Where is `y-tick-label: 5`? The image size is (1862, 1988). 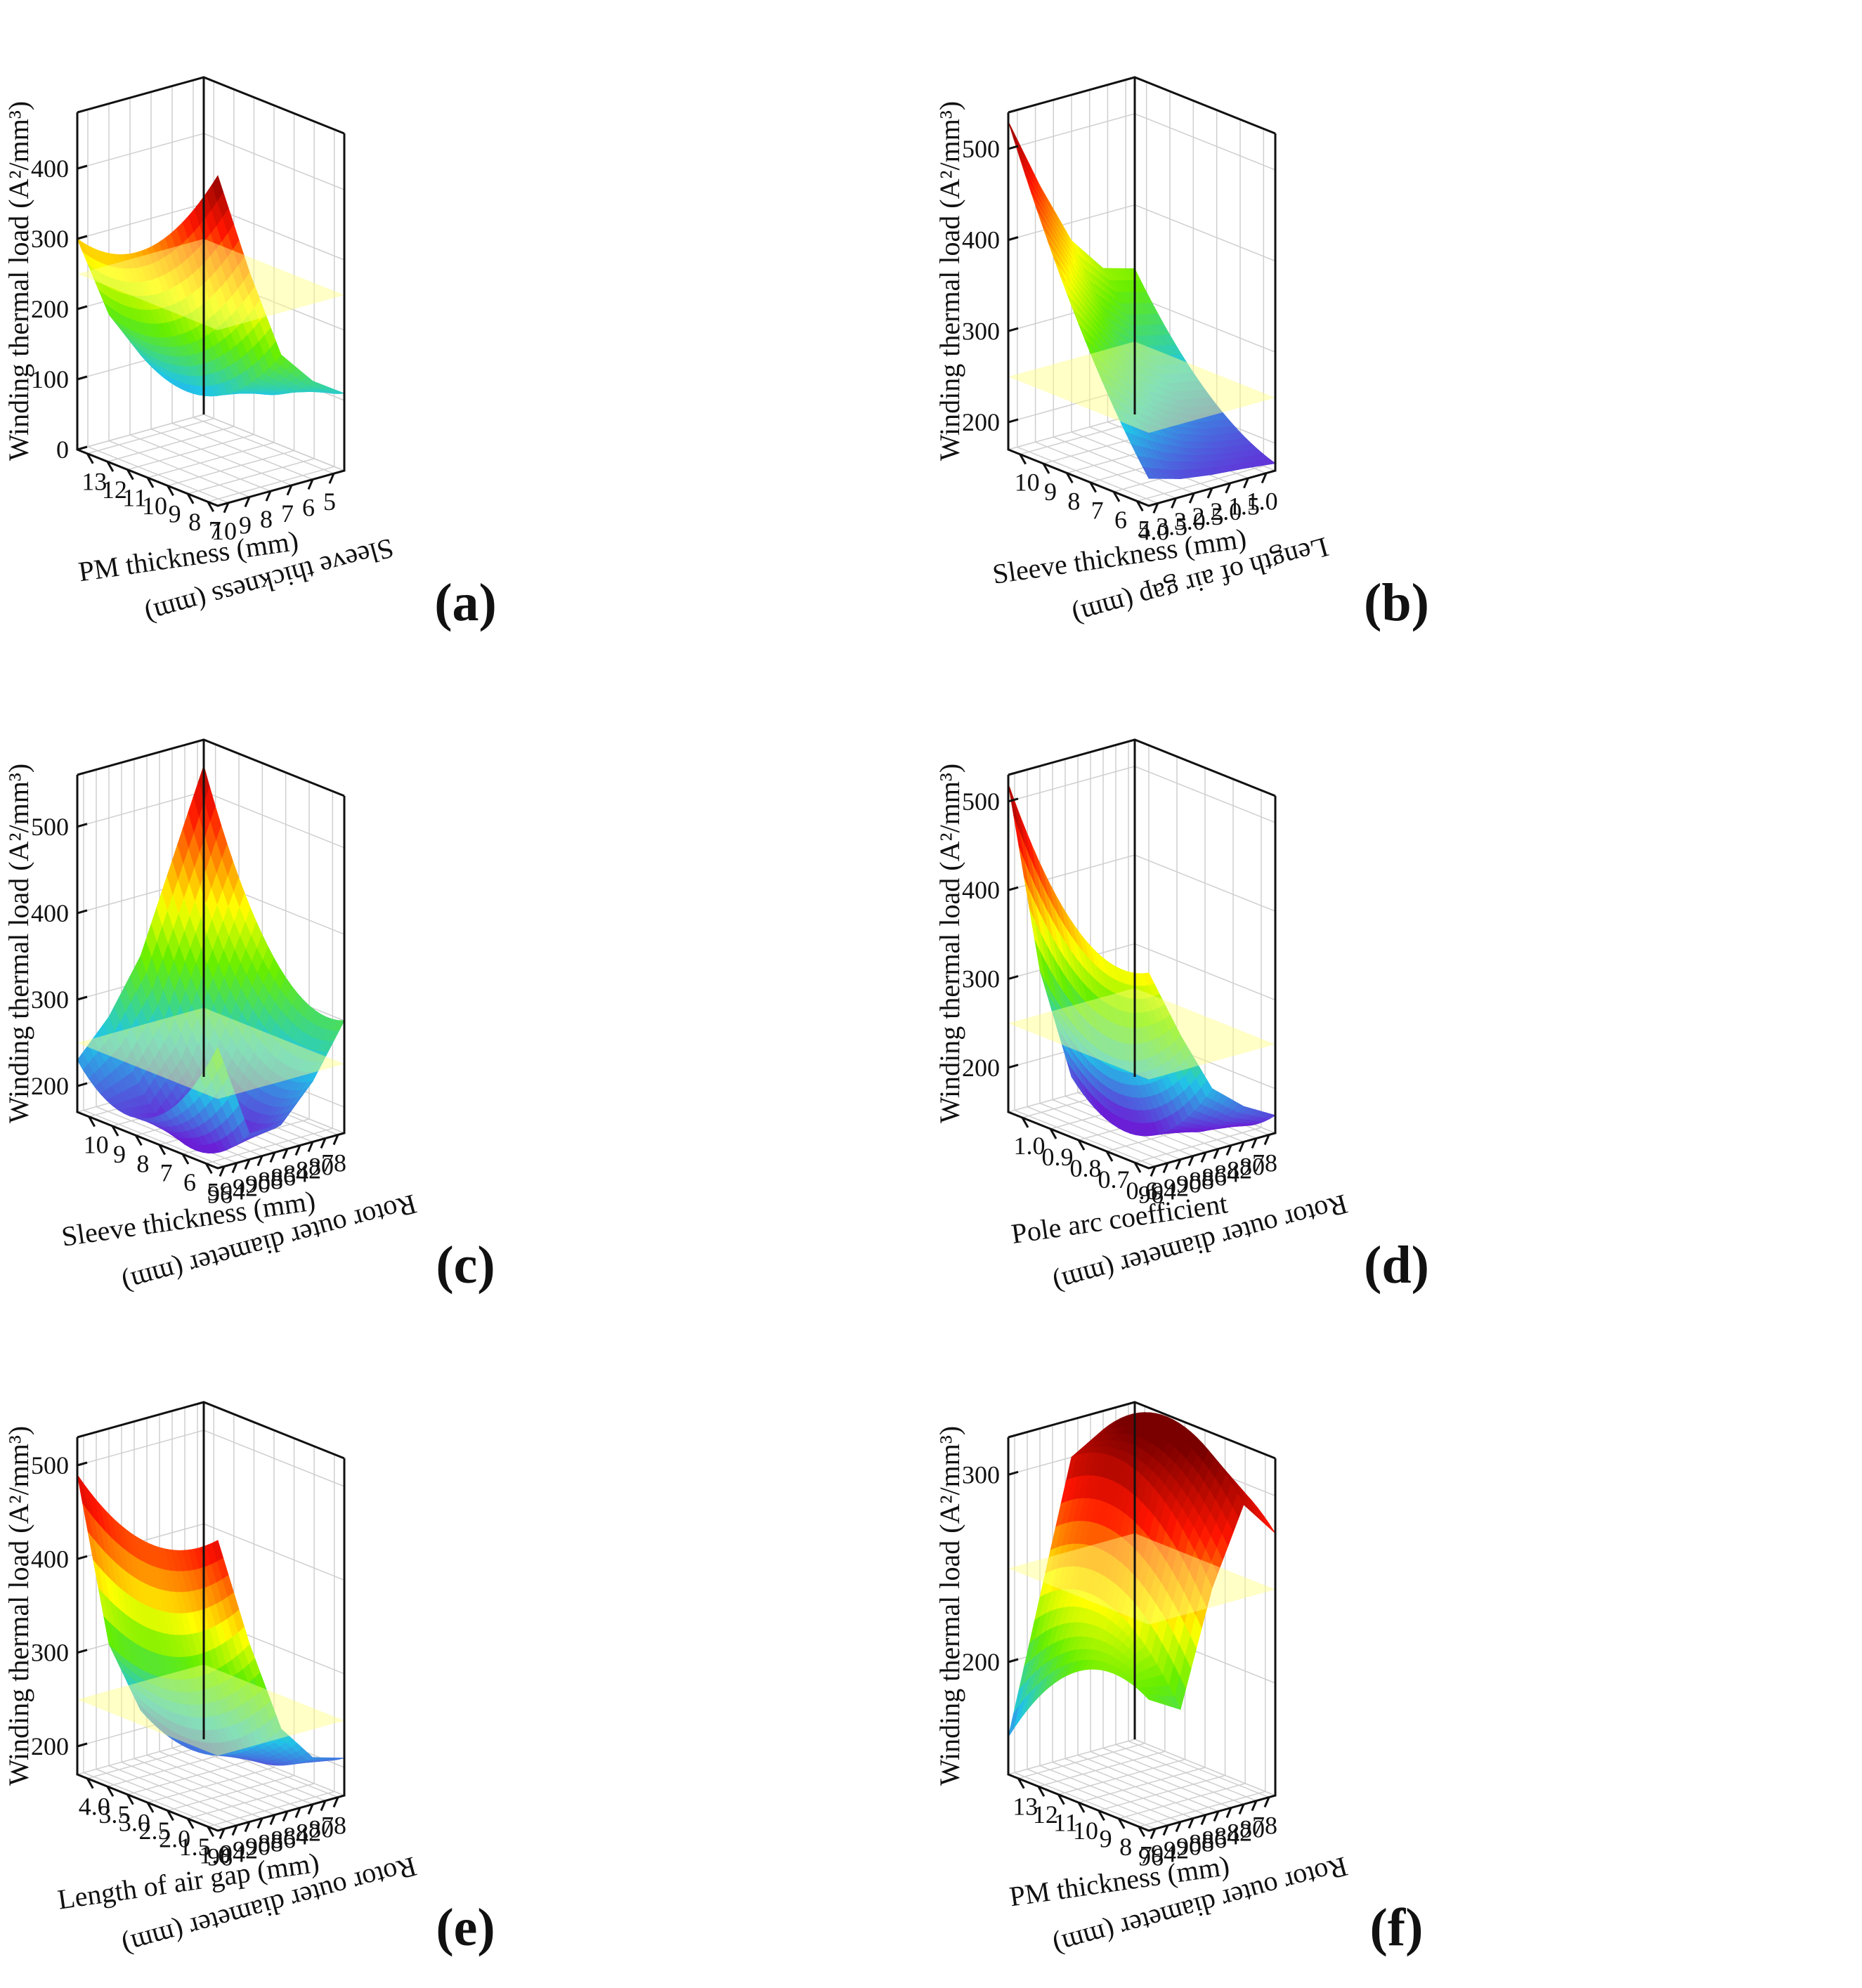
y-tick-label: 5 is located at coordinates (213, 1191).